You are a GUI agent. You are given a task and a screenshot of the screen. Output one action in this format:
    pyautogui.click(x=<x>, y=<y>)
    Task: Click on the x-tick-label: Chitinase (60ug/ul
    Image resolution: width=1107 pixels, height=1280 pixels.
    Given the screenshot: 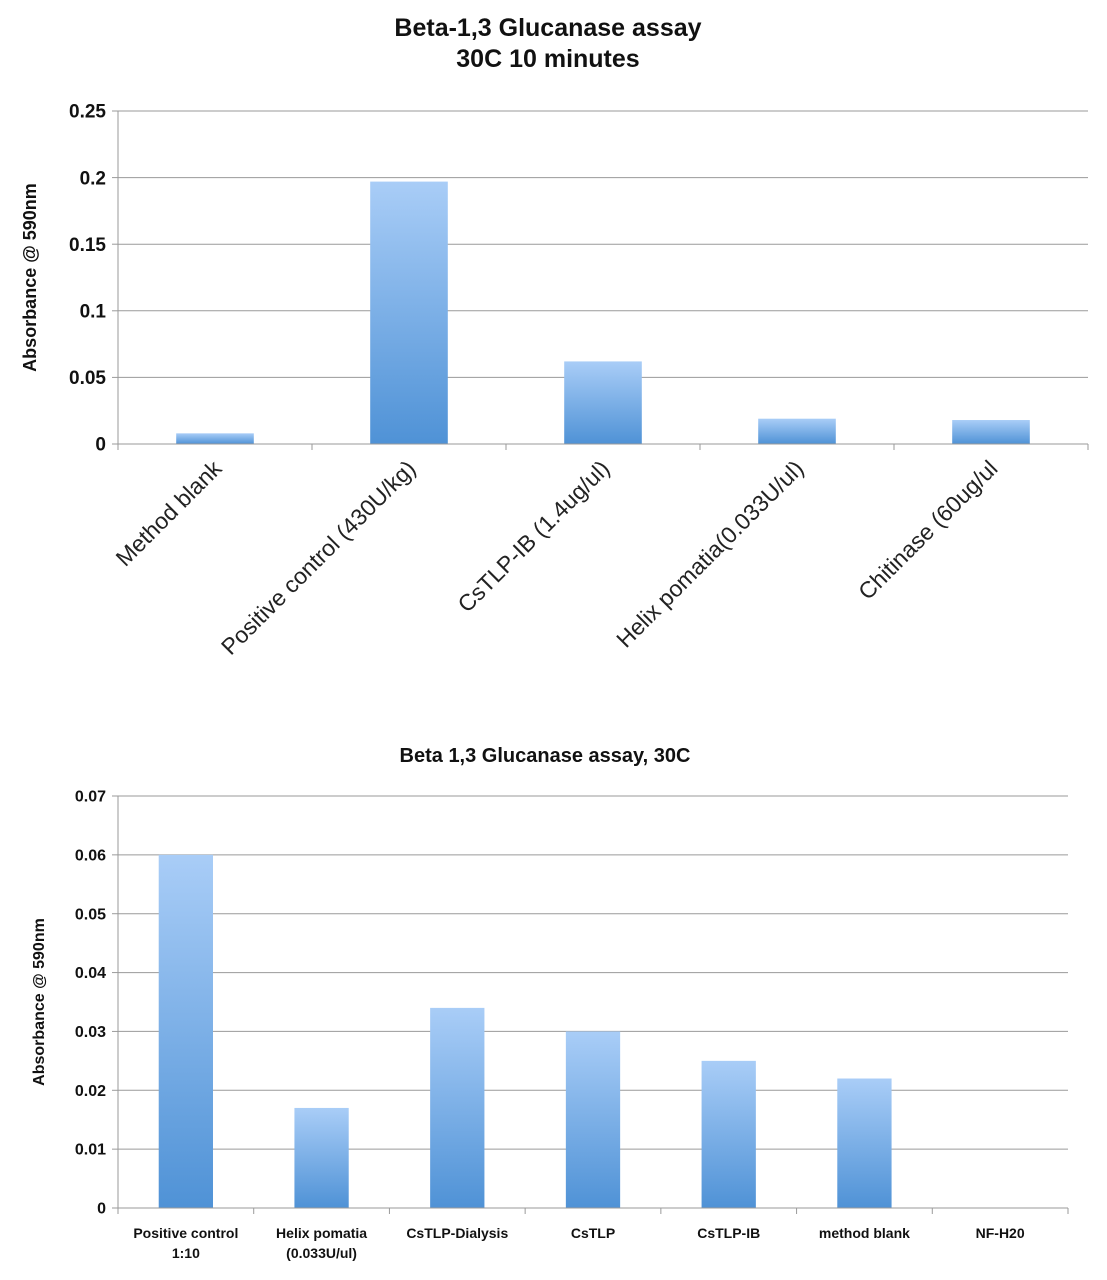 What is the action you would take?
    pyautogui.click(x=927, y=529)
    